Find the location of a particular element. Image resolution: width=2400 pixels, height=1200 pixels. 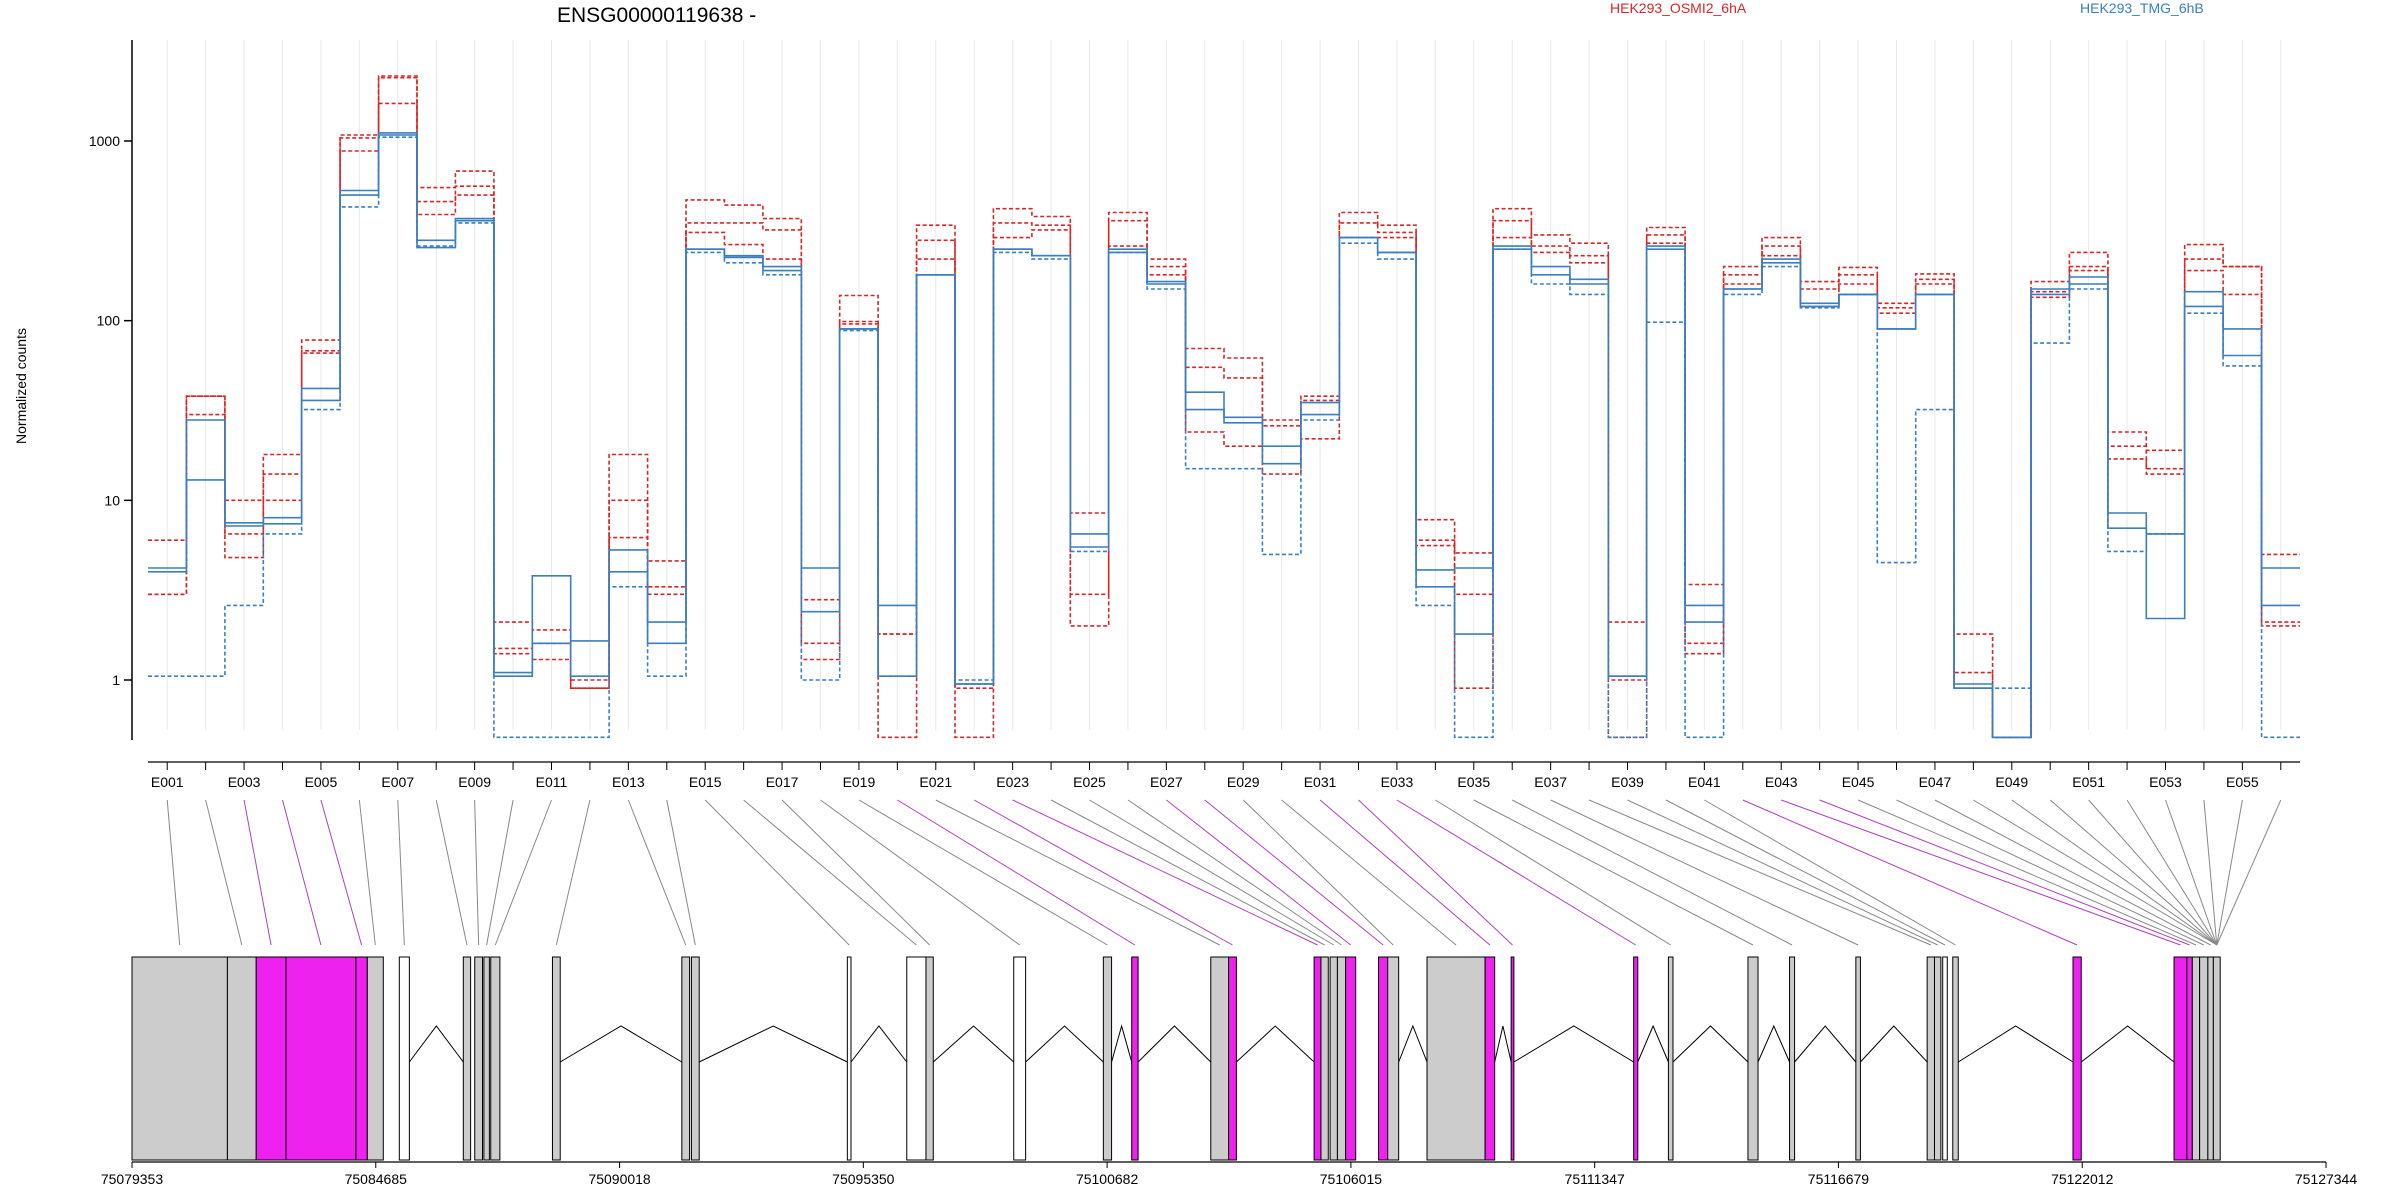

exon-tick-label: E027 is located at coordinates (1166, 782).